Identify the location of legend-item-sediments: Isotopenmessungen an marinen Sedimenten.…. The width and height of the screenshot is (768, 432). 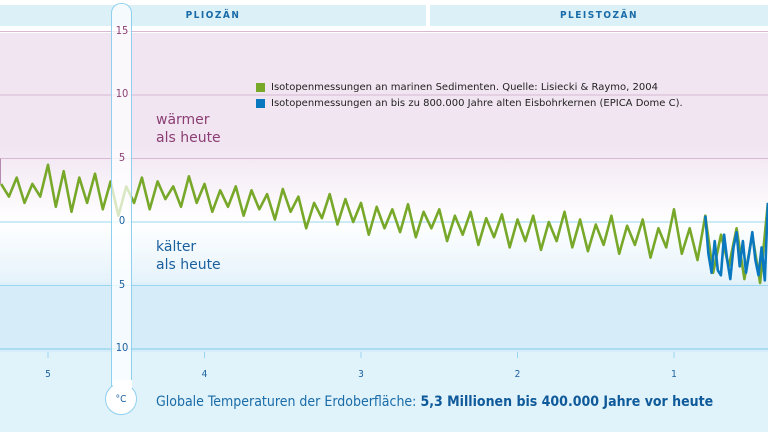
(469, 87).